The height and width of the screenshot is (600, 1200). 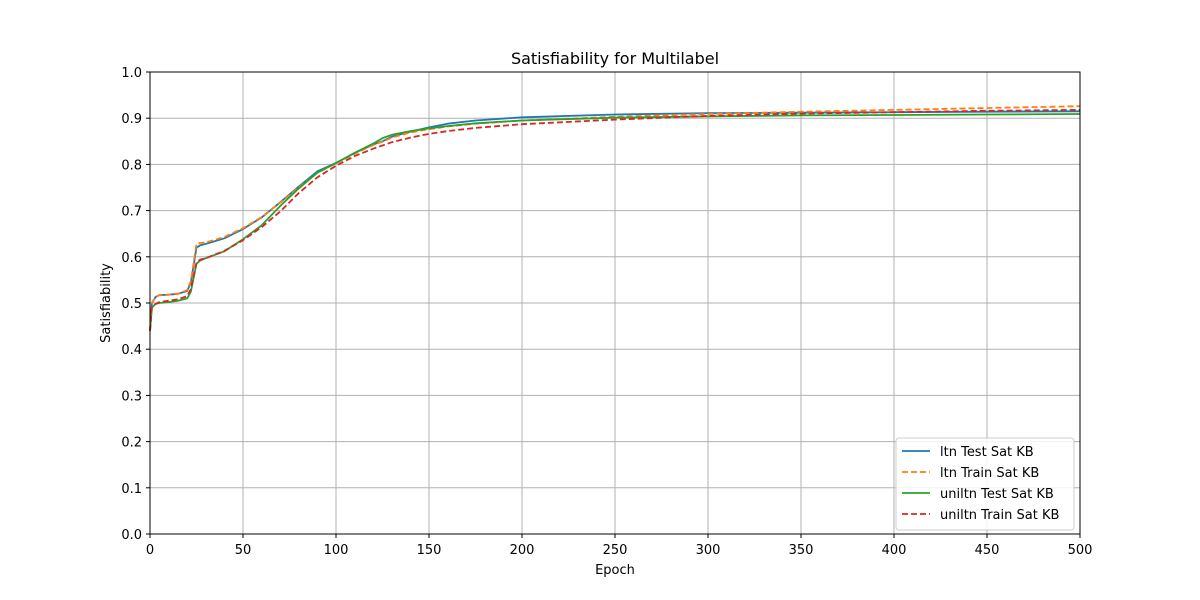 I want to click on legend-label: ltn Test Sat KB, so click(x=987, y=452).